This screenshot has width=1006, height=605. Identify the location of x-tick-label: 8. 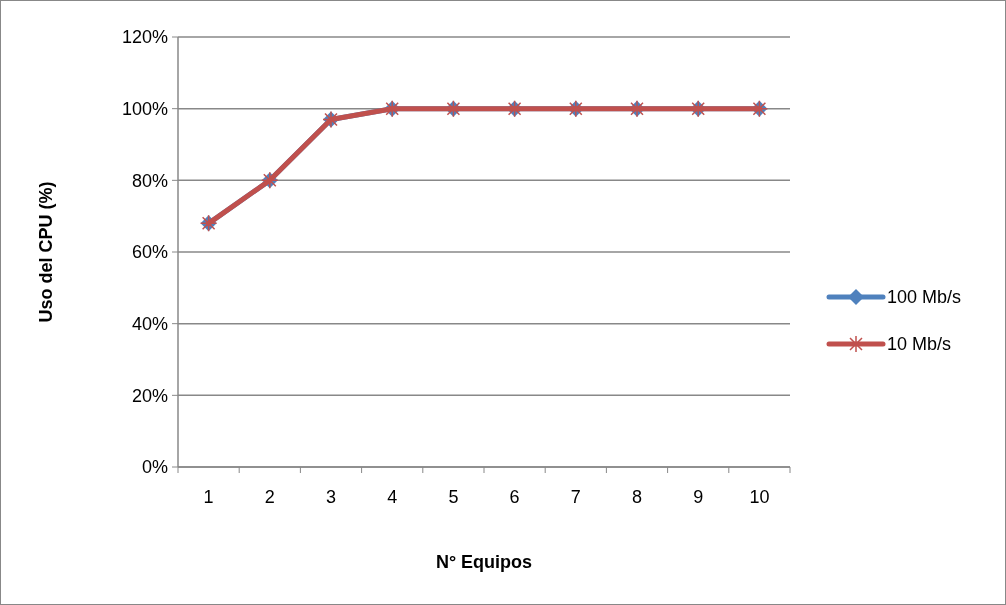
(637, 497).